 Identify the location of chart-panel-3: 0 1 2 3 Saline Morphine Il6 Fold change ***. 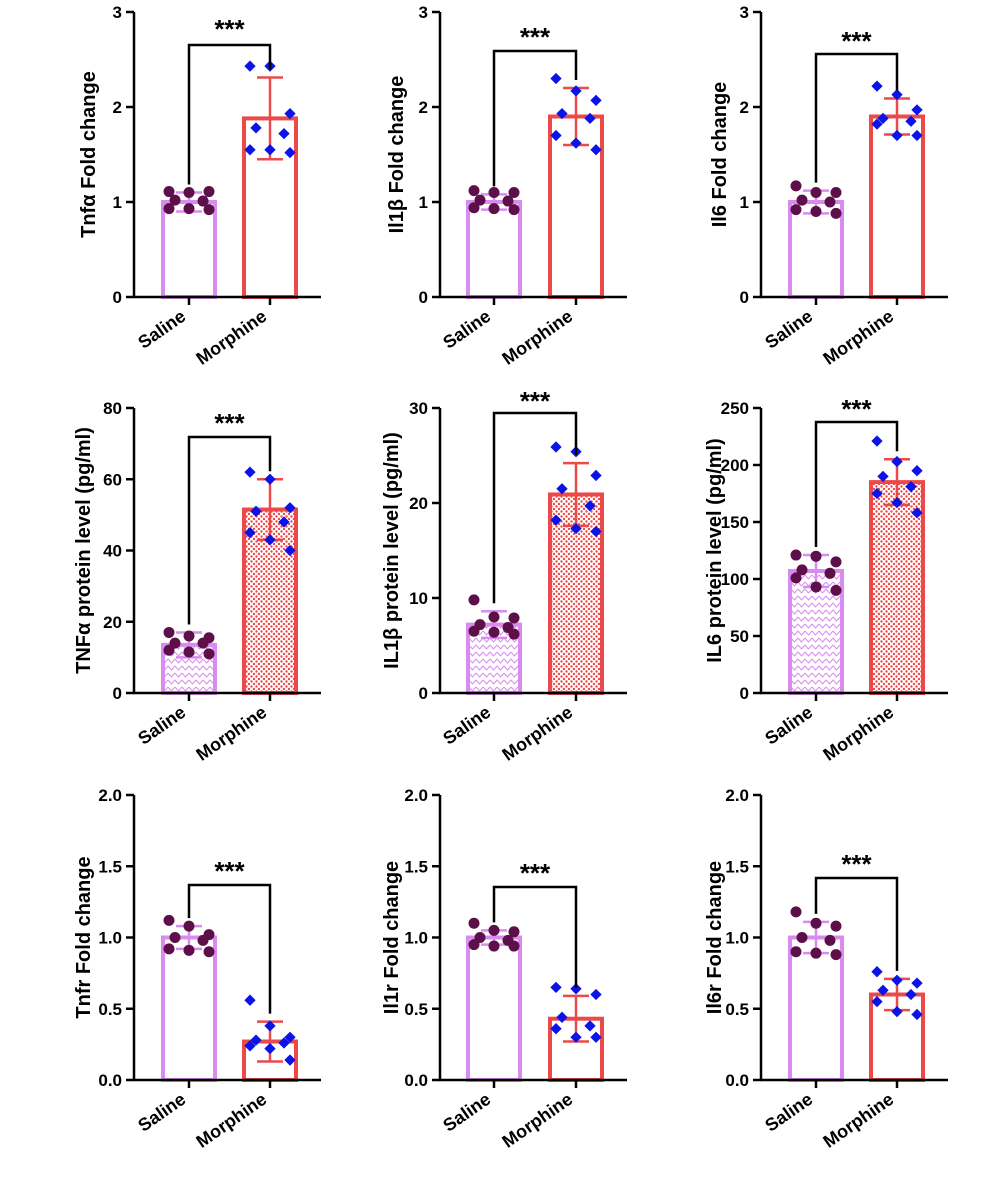
(828, 186).